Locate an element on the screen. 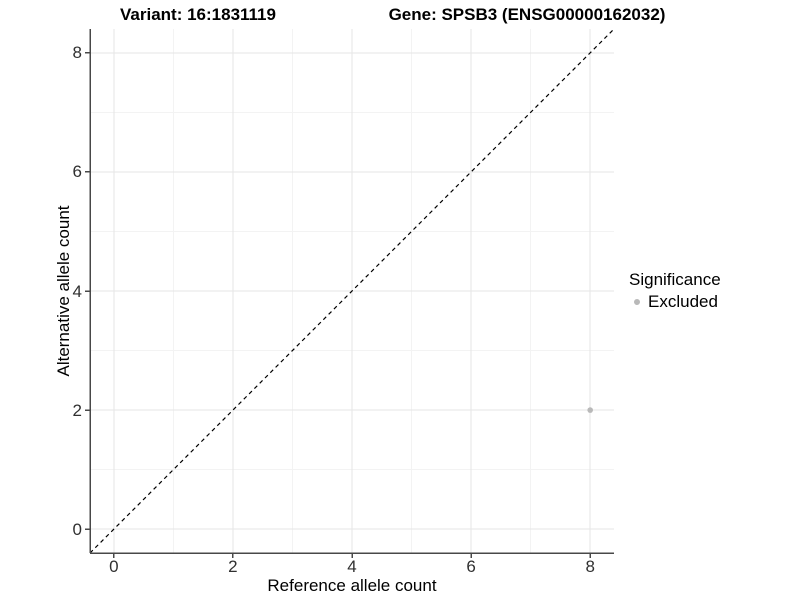 The image size is (800, 600). y-tick-label: 2 is located at coordinates (77, 410).